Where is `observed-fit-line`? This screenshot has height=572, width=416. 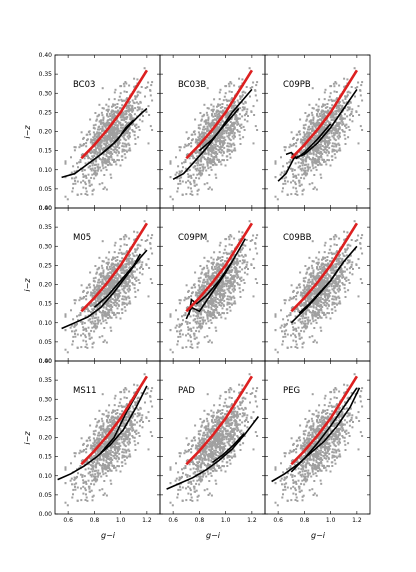
observed-fit-line is located at coordinates (324, 114).